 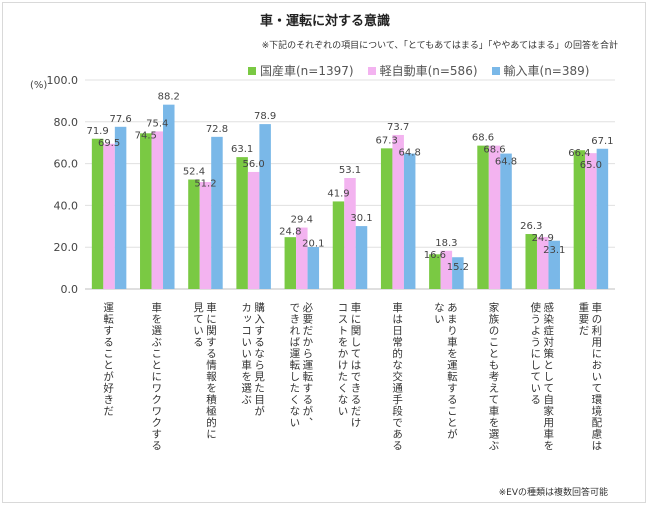 What do you see at coordinates (39, 85) in the screenshot?
I see `y-axis-unit: (%)` at bounding box center [39, 85].